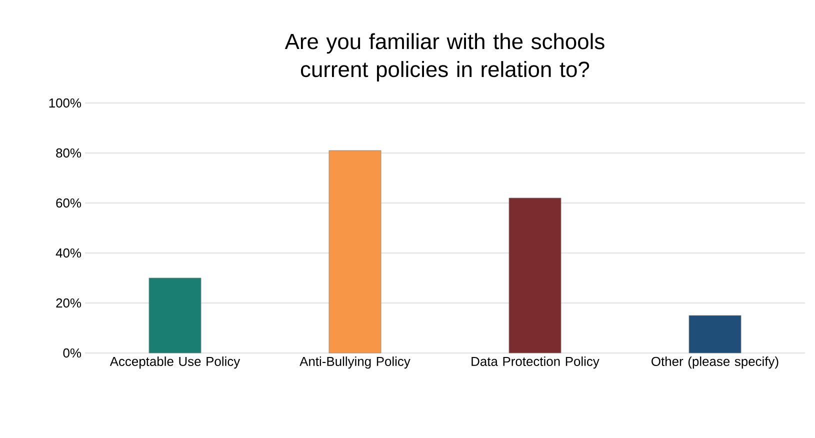  What do you see at coordinates (444, 57) in the screenshot?
I see `chart-title: Are you familiar with the schools current policies in relation to?` at bounding box center [444, 57].